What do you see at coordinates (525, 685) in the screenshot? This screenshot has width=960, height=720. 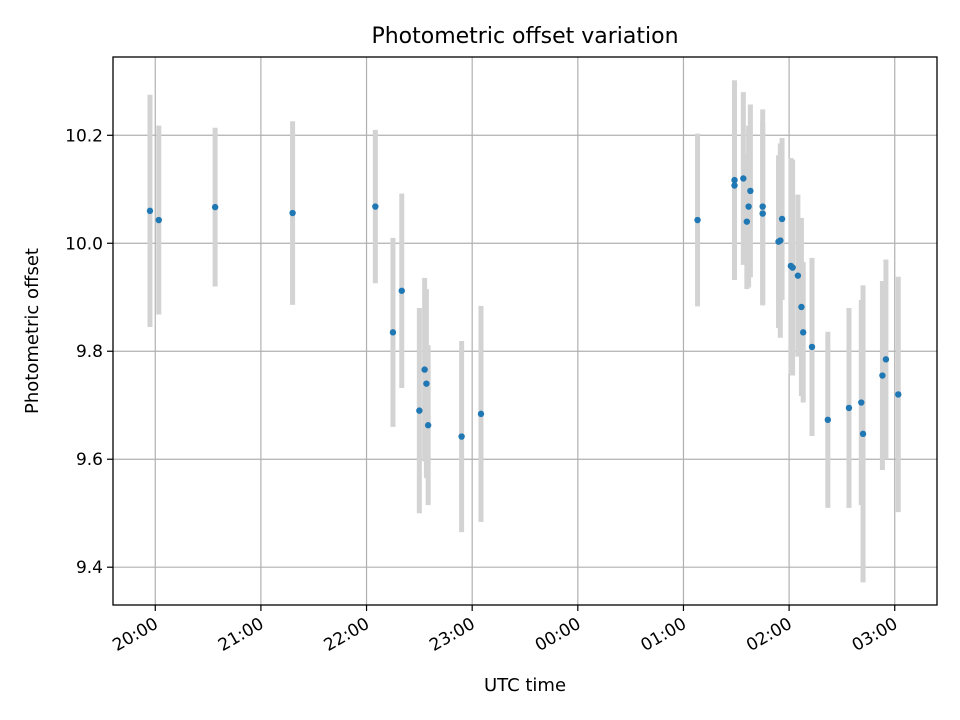 I see `x-axis-label: UTC time` at bounding box center [525, 685].